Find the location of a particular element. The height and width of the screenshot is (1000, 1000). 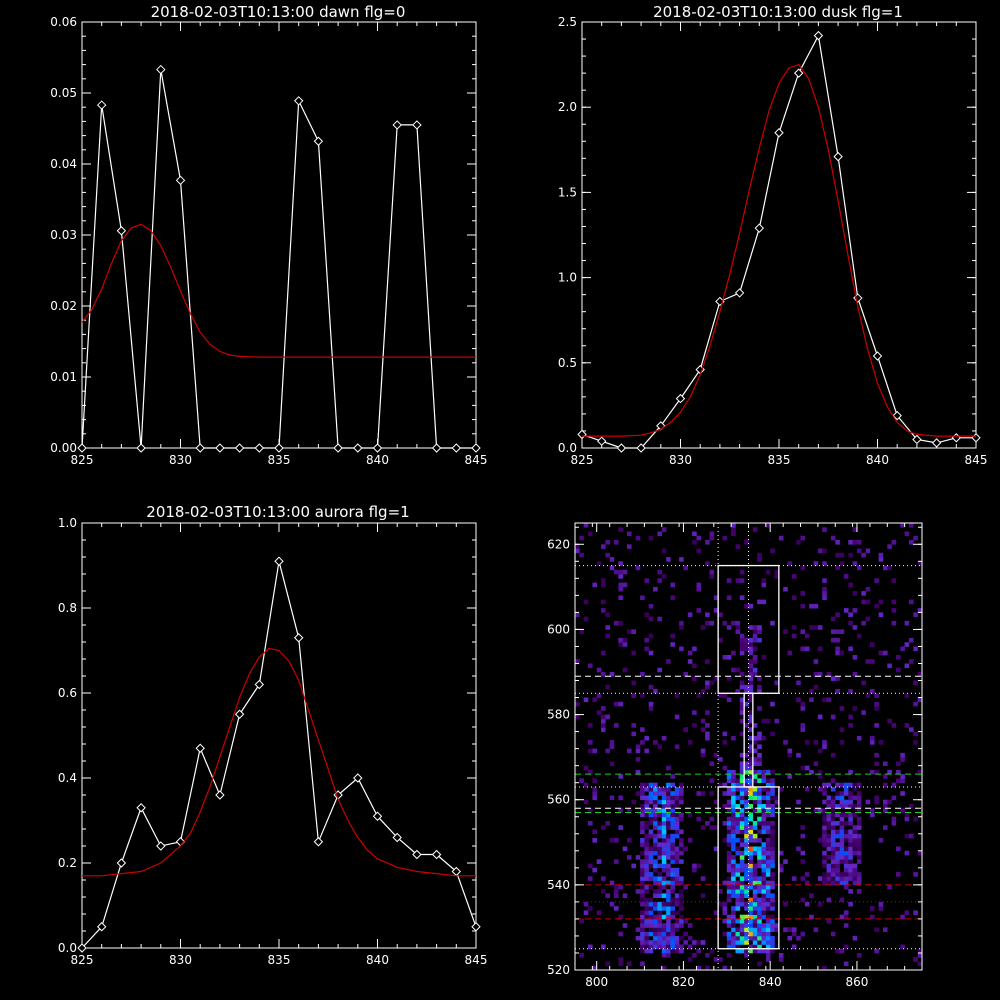

panel-dusk-data-point is located at coordinates (956, 438).